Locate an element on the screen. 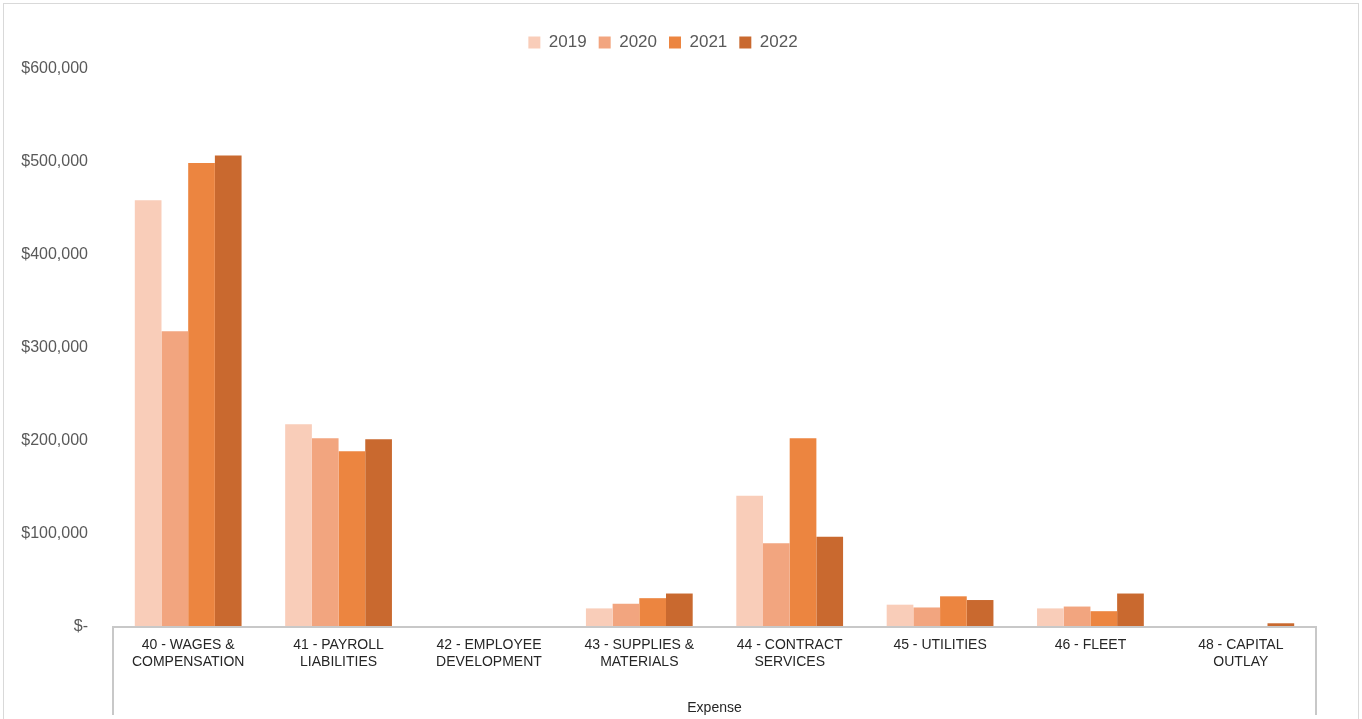  legend-label: 2020 is located at coordinates (638, 42).